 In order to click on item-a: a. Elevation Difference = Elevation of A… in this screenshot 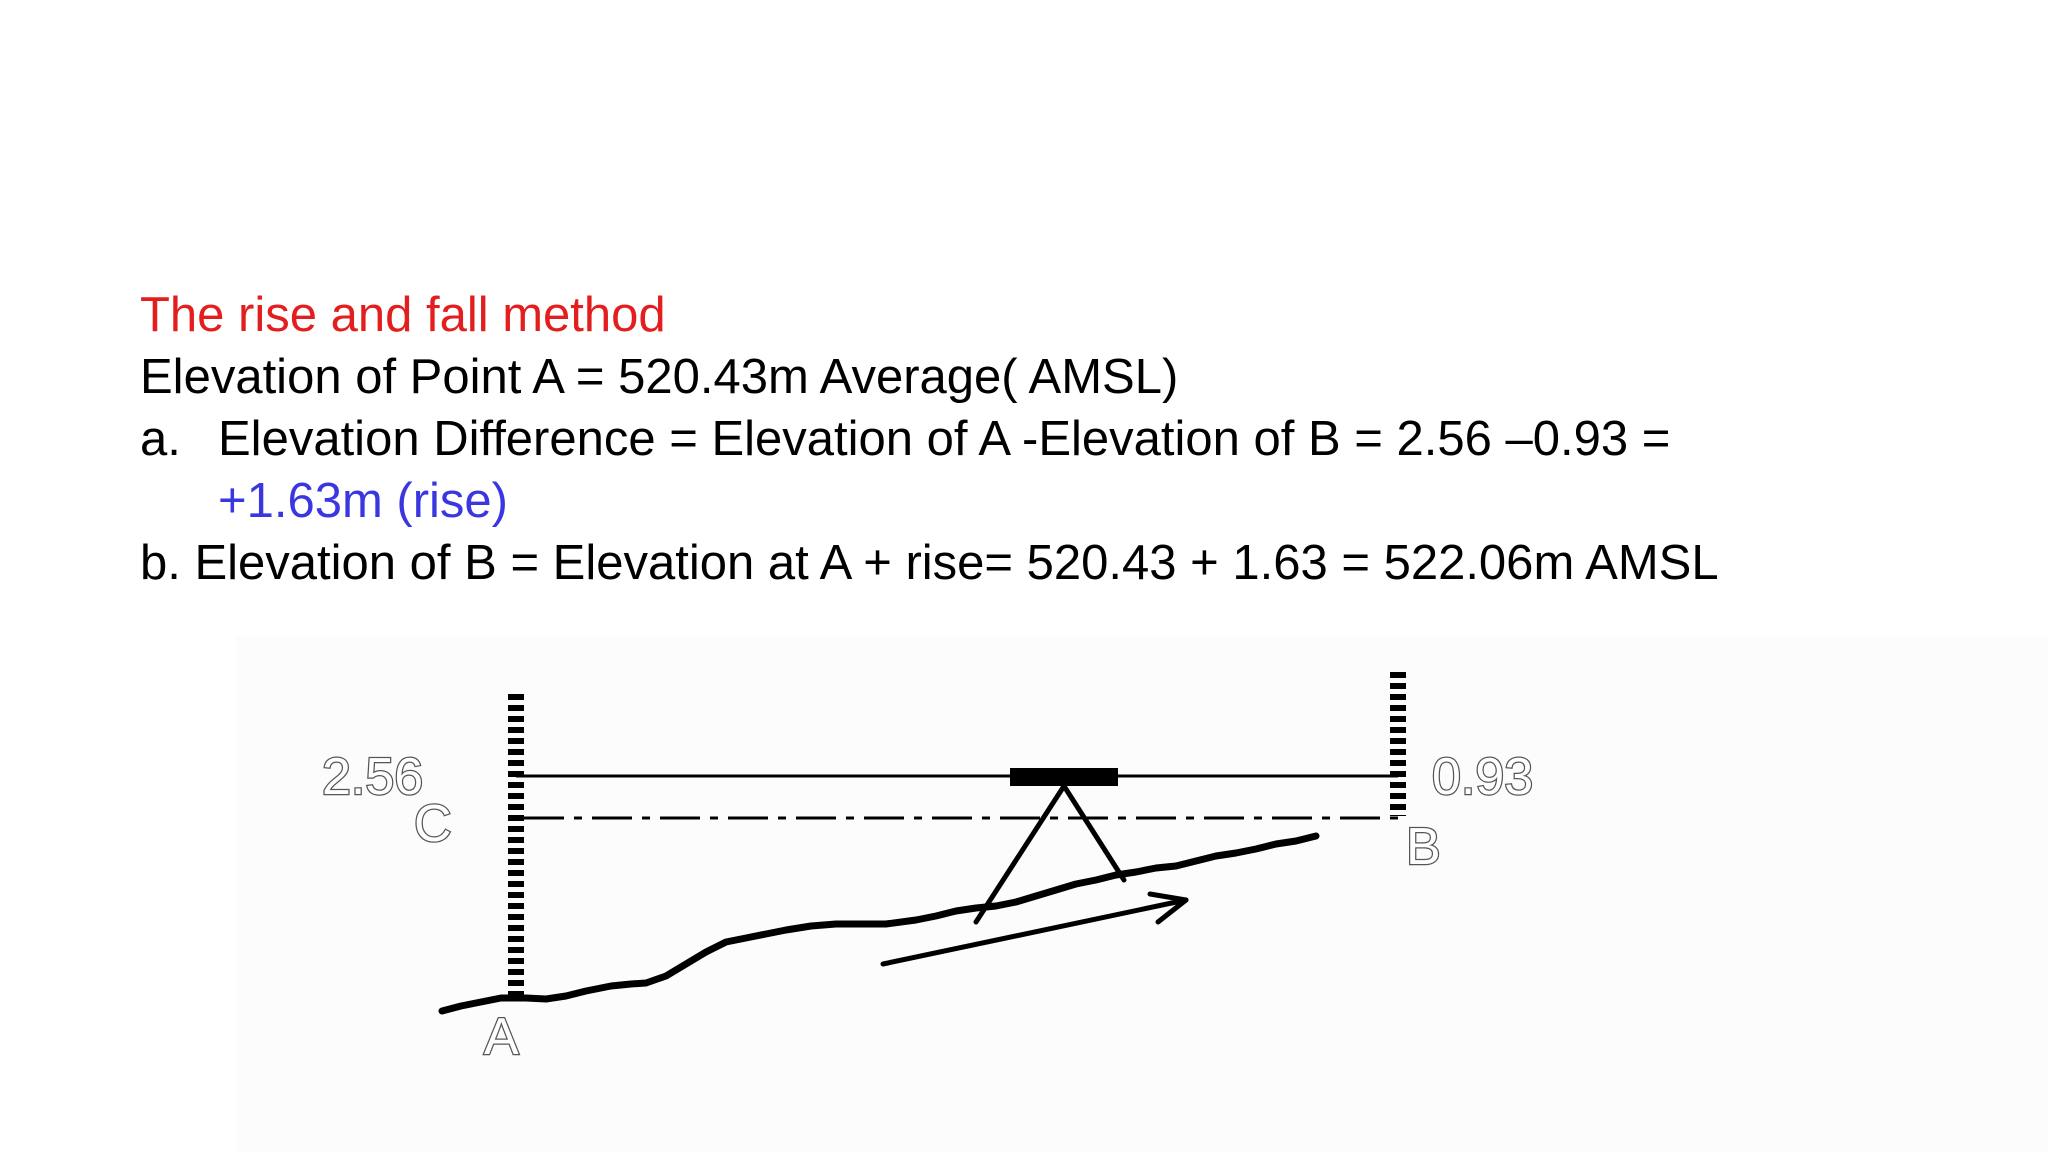, I will do `click(929, 439)`.